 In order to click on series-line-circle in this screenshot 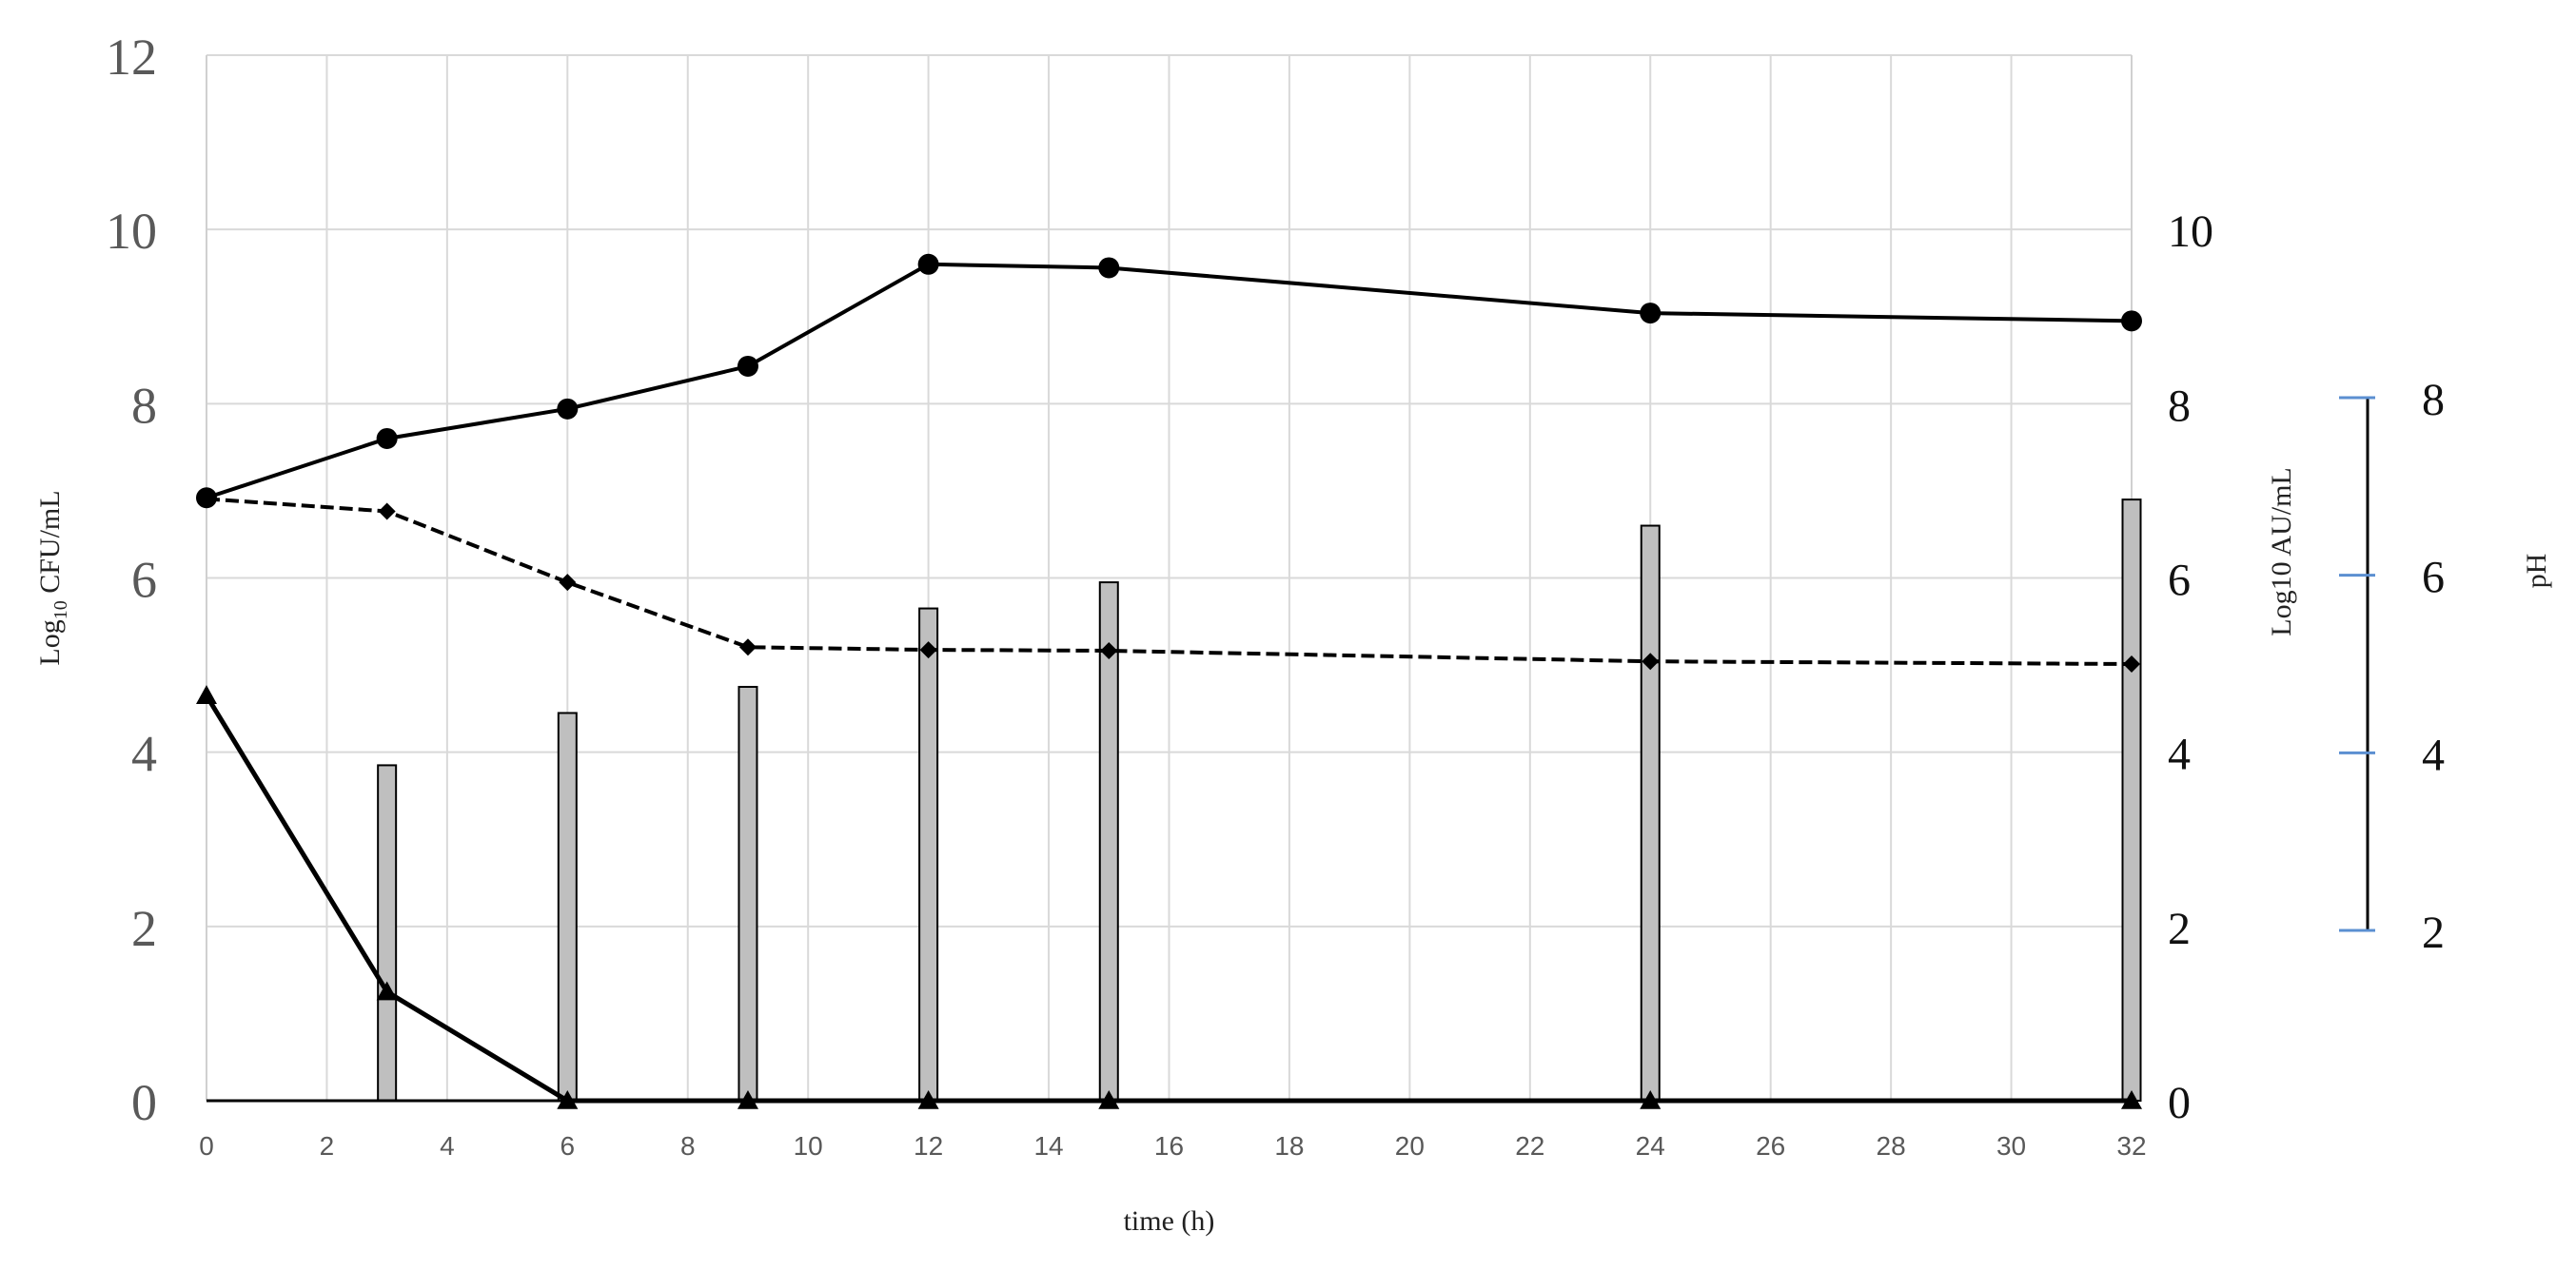, I will do `click(1169, 381)`.